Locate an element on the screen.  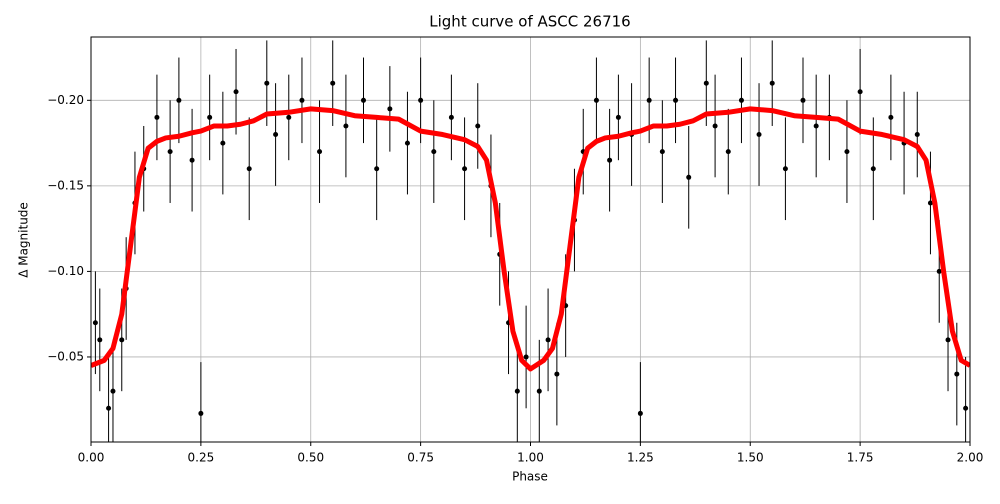
x-tick-label: 1.75 is located at coordinates (860, 458).